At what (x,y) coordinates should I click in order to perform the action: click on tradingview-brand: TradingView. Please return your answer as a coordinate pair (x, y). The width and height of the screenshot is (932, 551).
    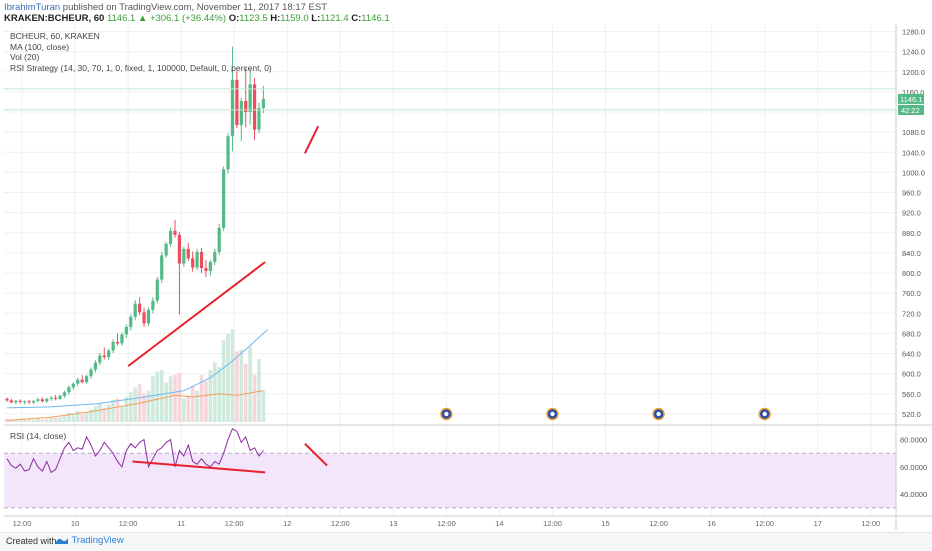
    Looking at the image, I should click on (89, 540).